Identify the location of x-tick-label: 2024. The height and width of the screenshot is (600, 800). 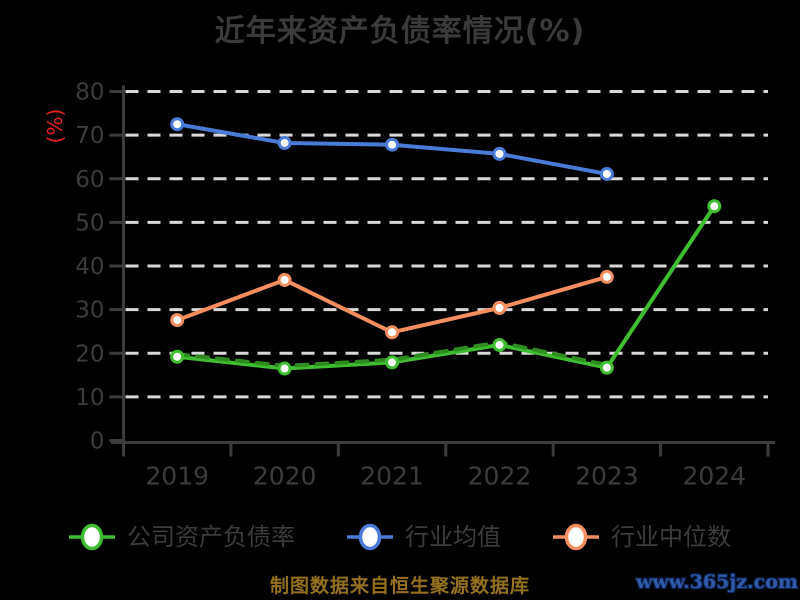
(714, 476).